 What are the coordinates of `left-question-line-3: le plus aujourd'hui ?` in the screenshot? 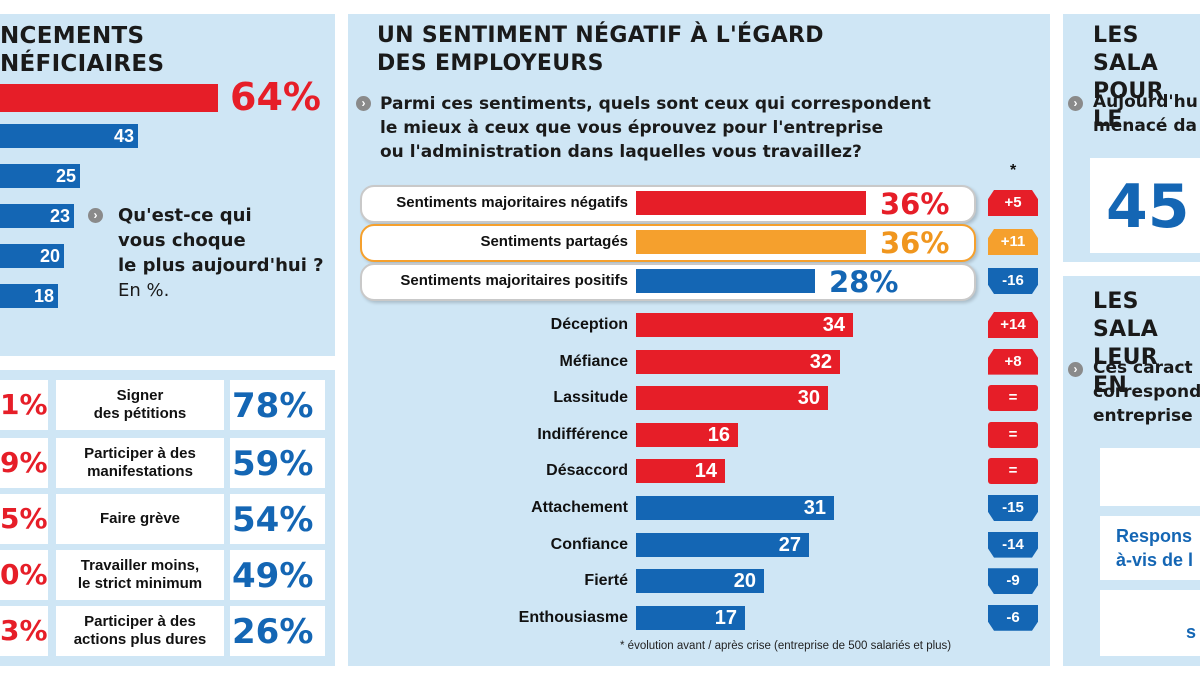 It's located at (221, 265).